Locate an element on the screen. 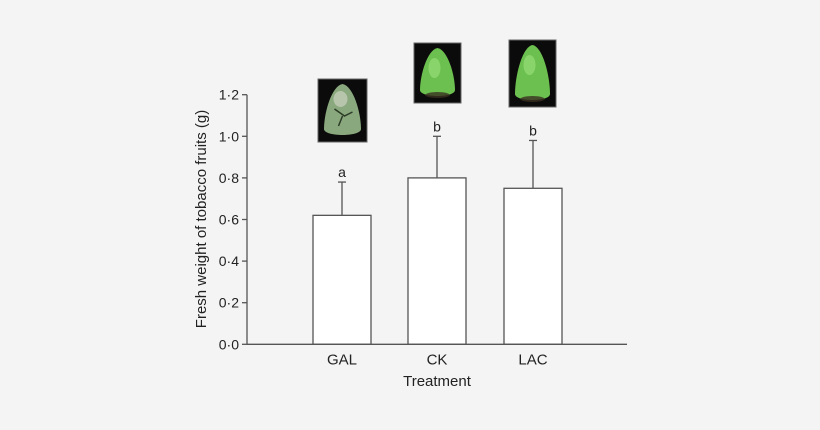 The height and width of the screenshot is (430, 820). fruit-photo-gal is located at coordinates (342, 110).